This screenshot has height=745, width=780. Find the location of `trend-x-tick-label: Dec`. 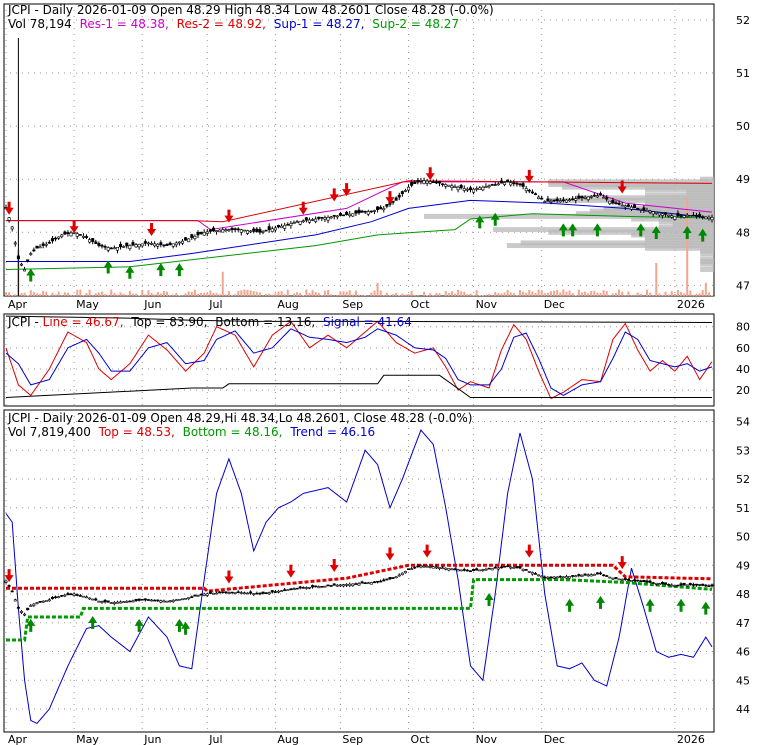

trend-x-tick-label: Dec is located at coordinates (554, 739).